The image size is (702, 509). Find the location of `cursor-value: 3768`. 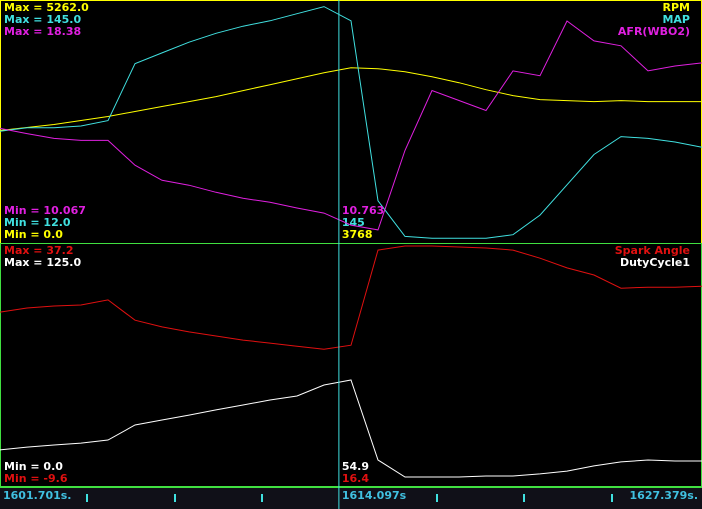

cursor-value: 3768 is located at coordinates (357, 234).